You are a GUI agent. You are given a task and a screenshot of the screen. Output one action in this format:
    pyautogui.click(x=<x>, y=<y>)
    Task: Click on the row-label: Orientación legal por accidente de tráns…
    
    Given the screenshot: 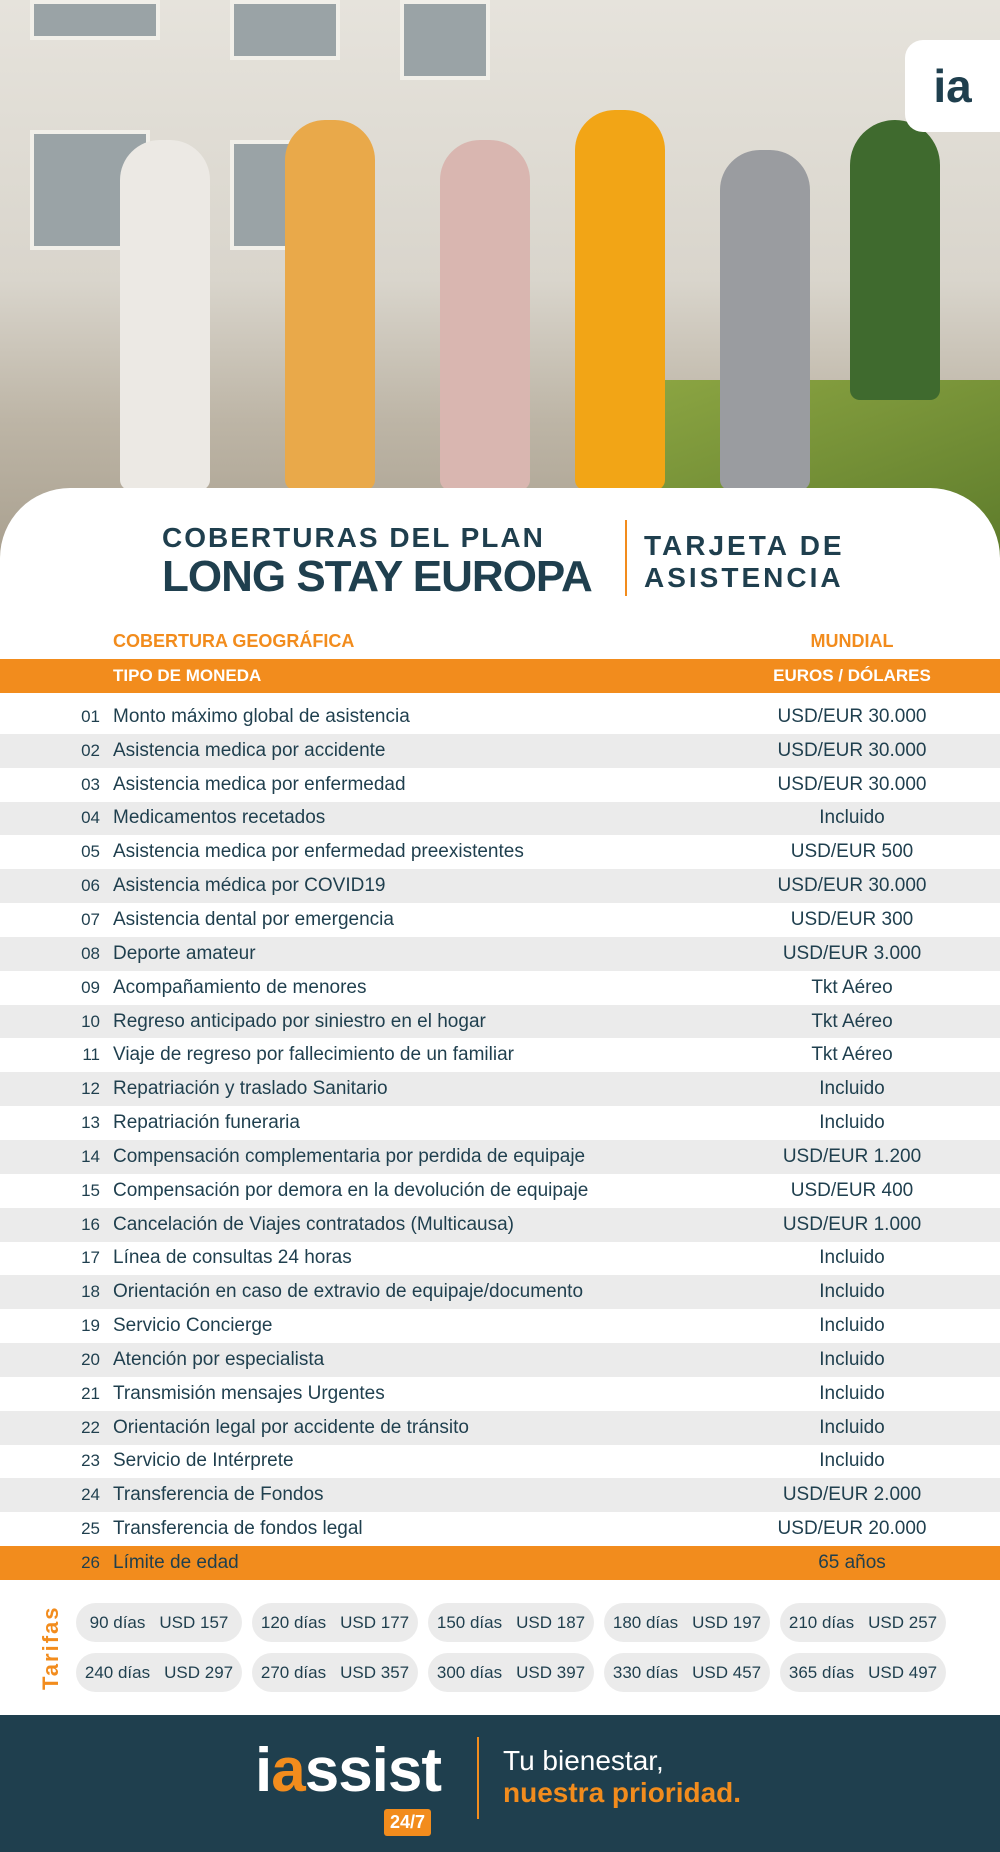 What is the action you would take?
    pyautogui.click(x=291, y=1427)
    